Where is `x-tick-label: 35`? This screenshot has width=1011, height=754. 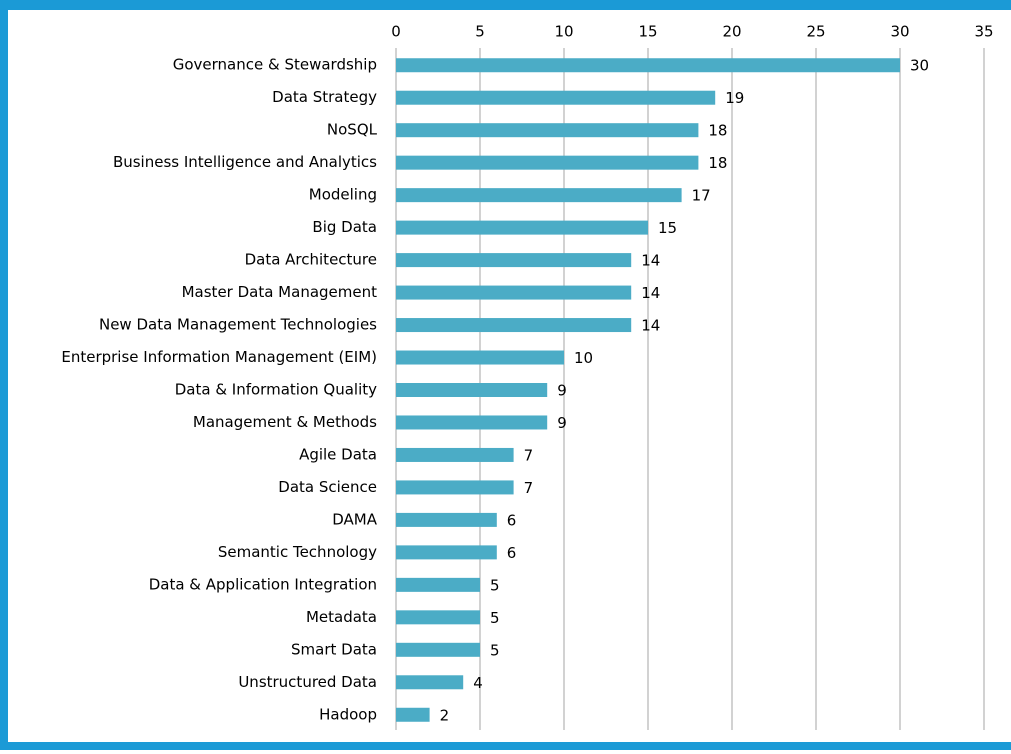 x-tick-label: 35 is located at coordinates (983, 32).